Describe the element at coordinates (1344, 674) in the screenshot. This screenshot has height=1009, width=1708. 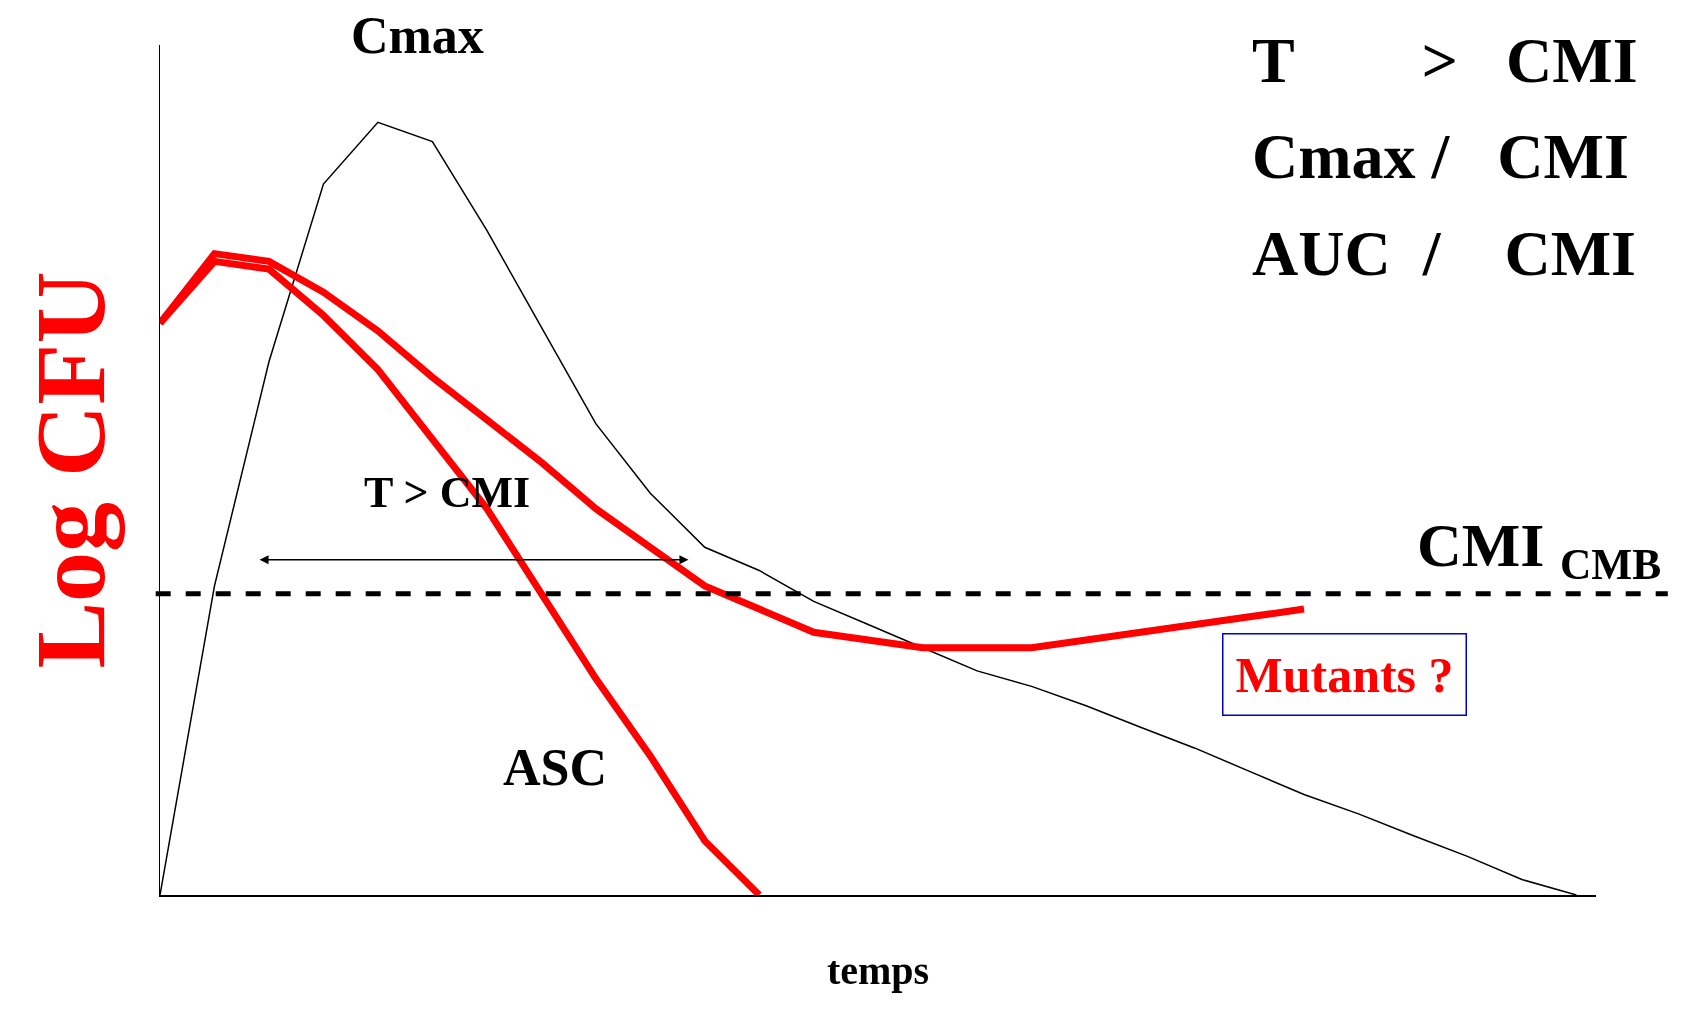
I see `annotation: Mutants ?` at that location.